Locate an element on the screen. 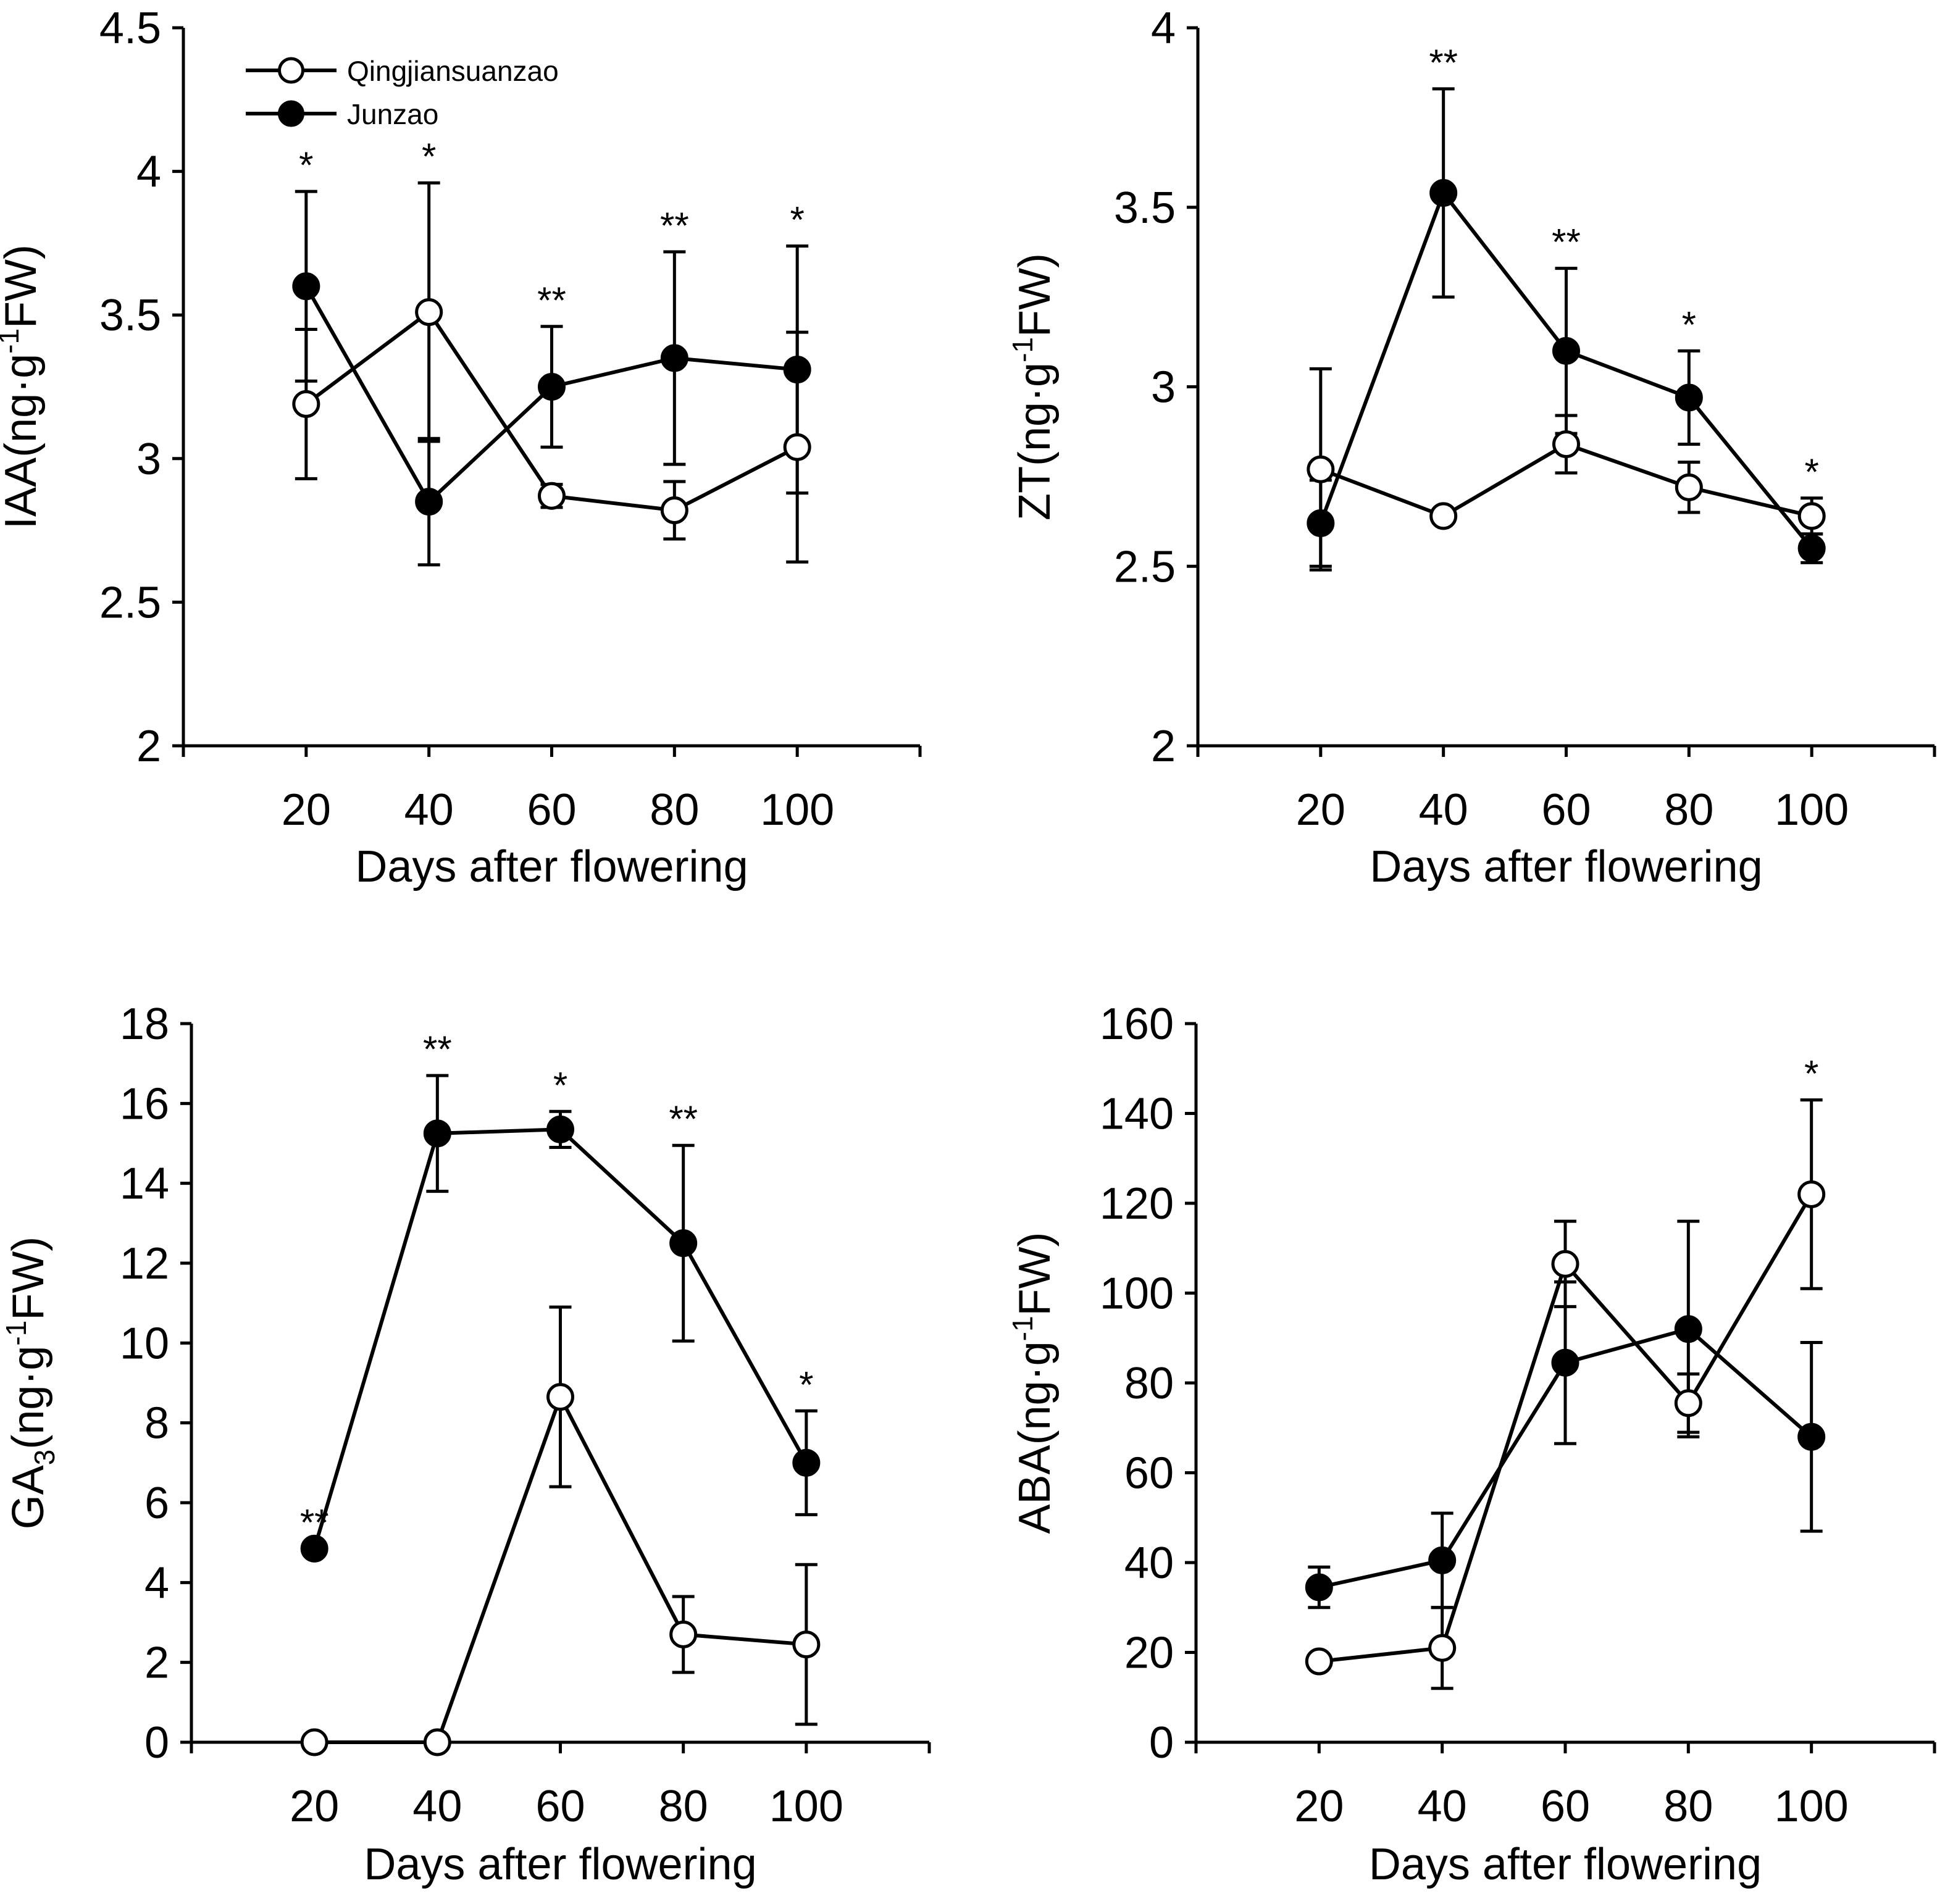 This screenshot has width=1945, height=1904. y-tick-label: 12 is located at coordinates (144, 1263).